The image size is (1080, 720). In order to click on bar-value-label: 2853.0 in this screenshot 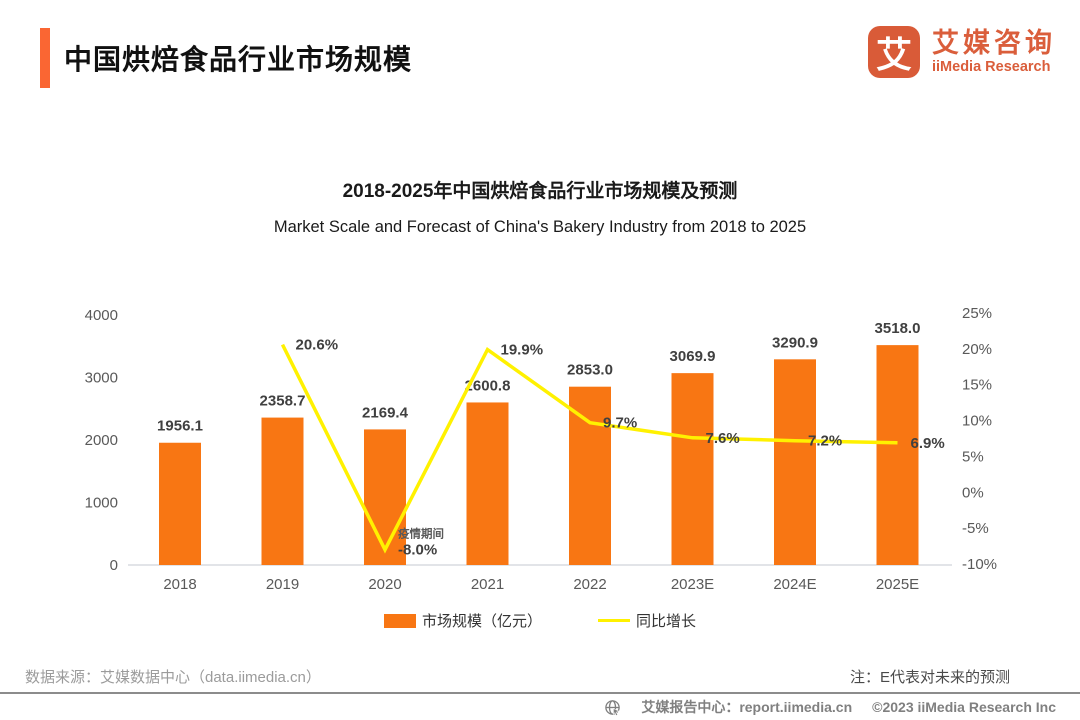, I will do `click(590, 370)`.